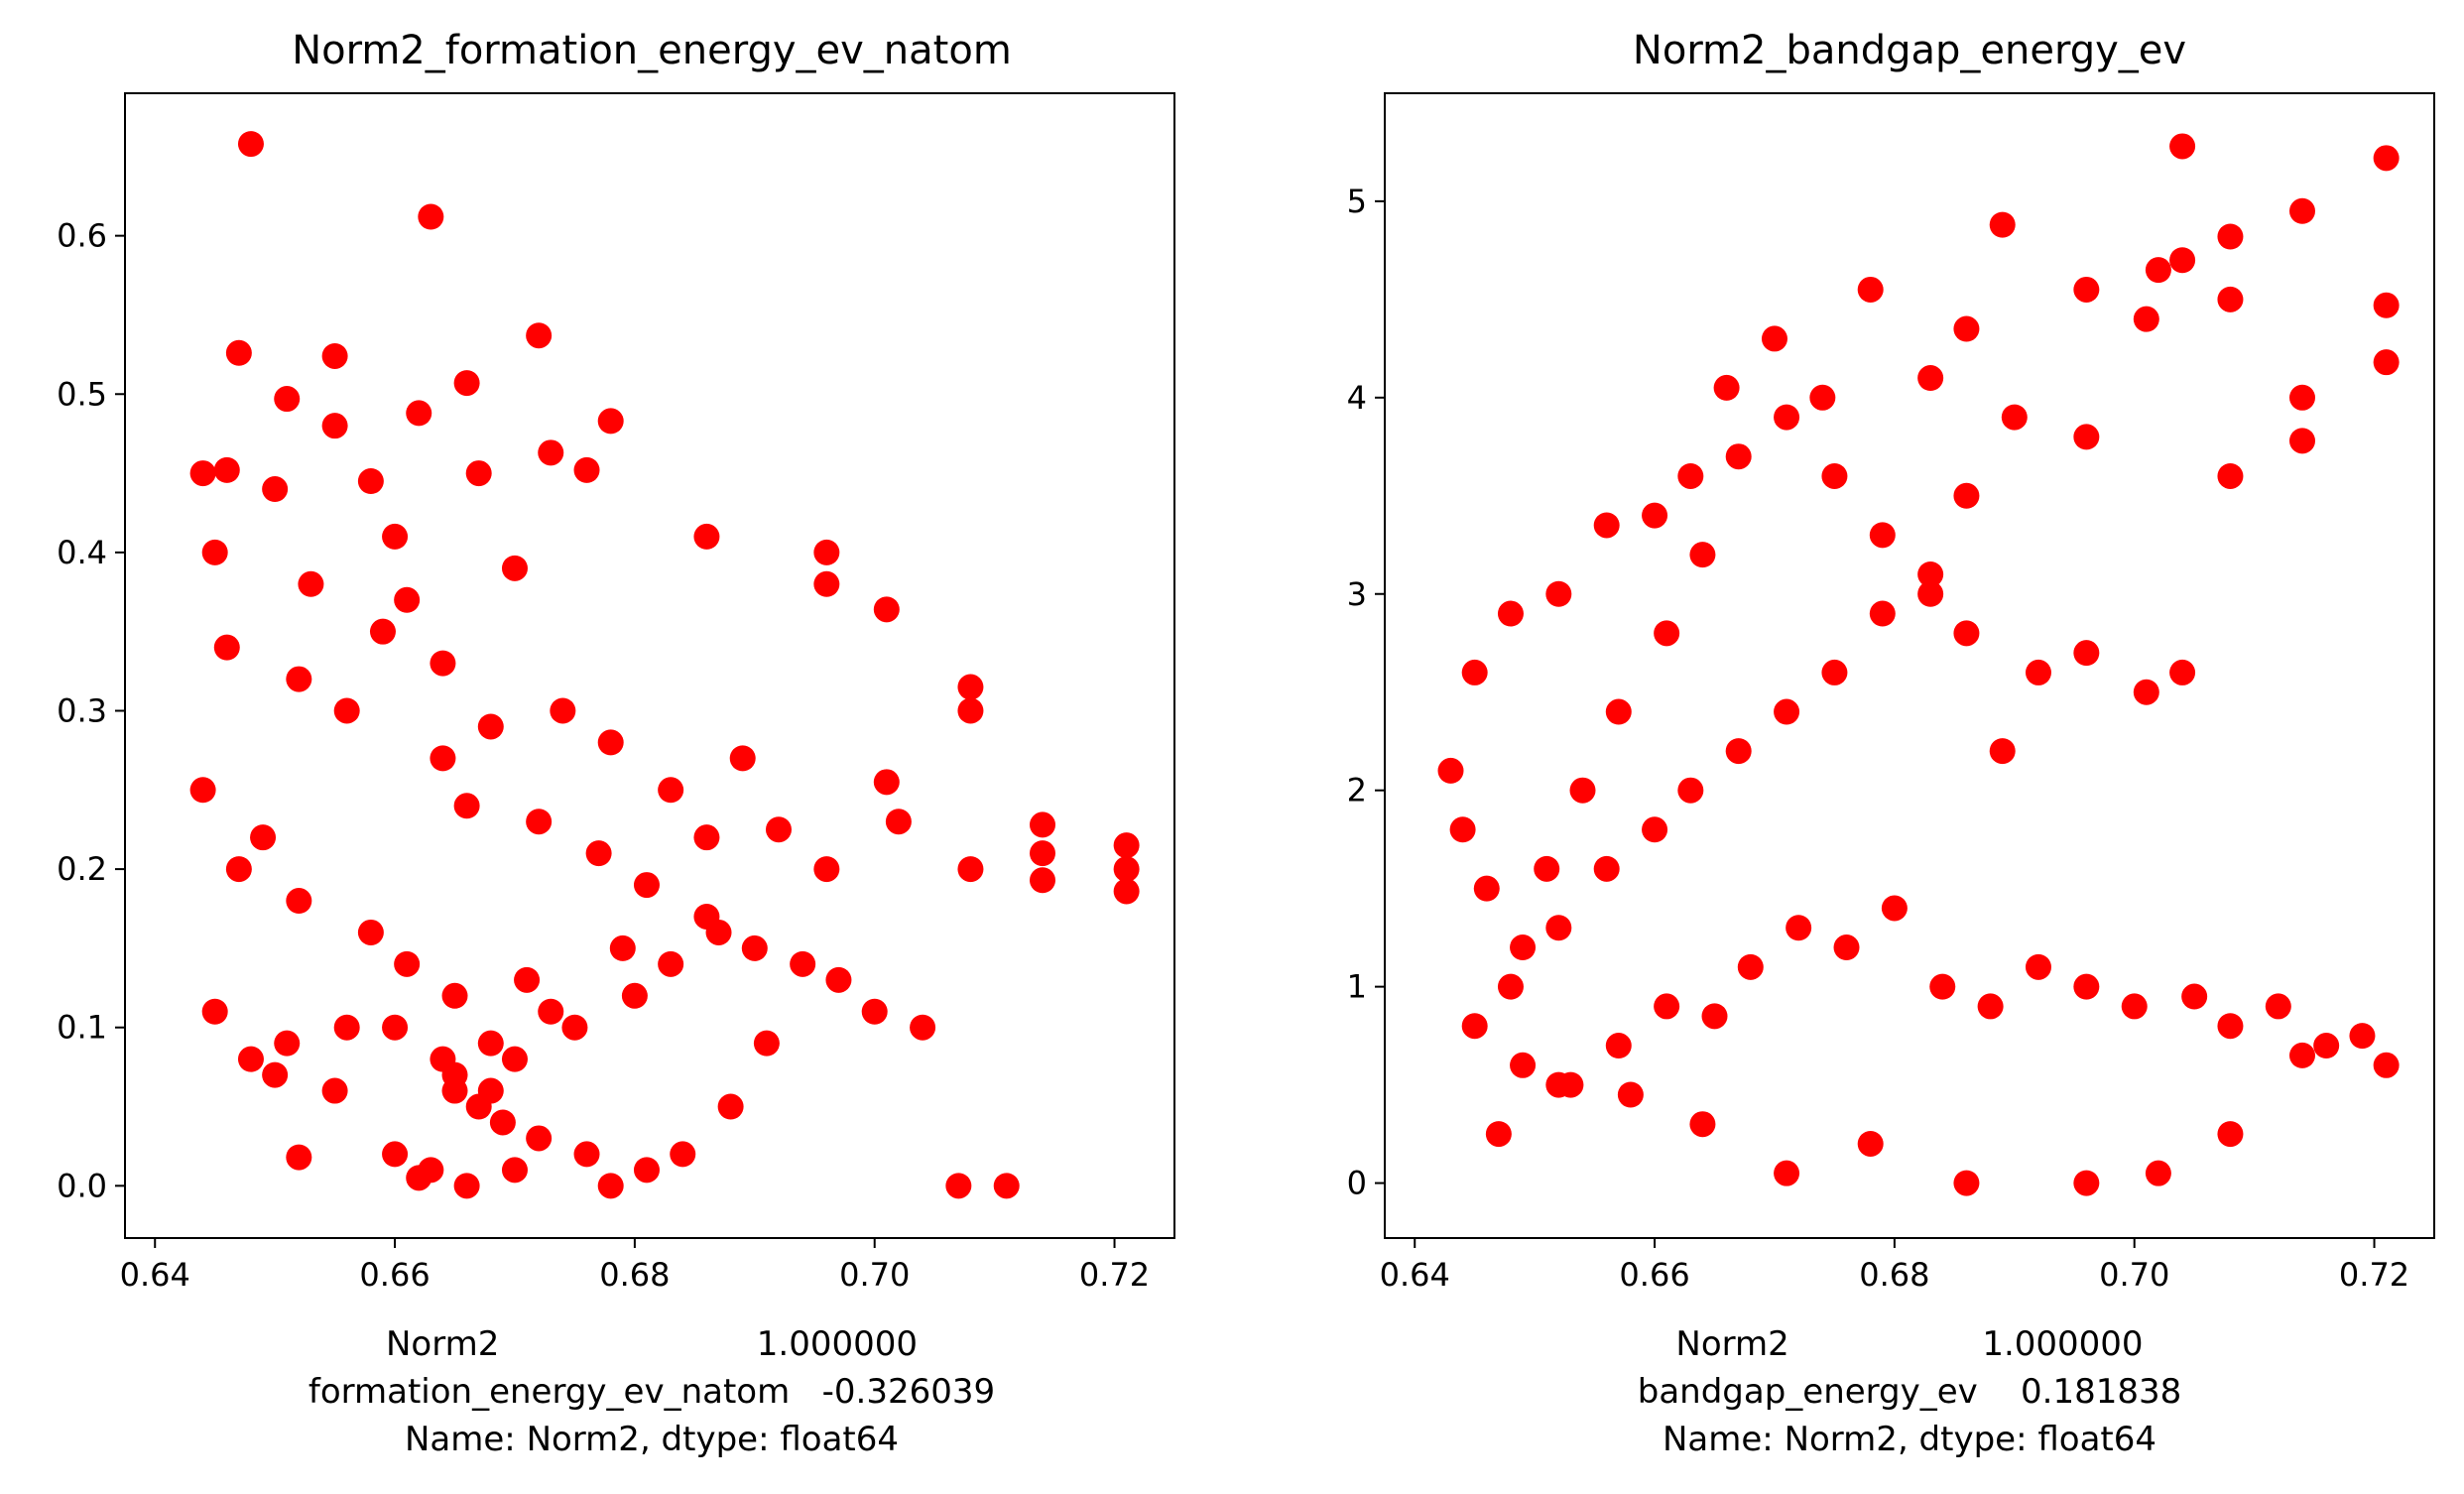 The image size is (2464, 1494). What do you see at coordinates (82, 1028) in the screenshot?
I see `y-tick-label: 0.1` at bounding box center [82, 1028].